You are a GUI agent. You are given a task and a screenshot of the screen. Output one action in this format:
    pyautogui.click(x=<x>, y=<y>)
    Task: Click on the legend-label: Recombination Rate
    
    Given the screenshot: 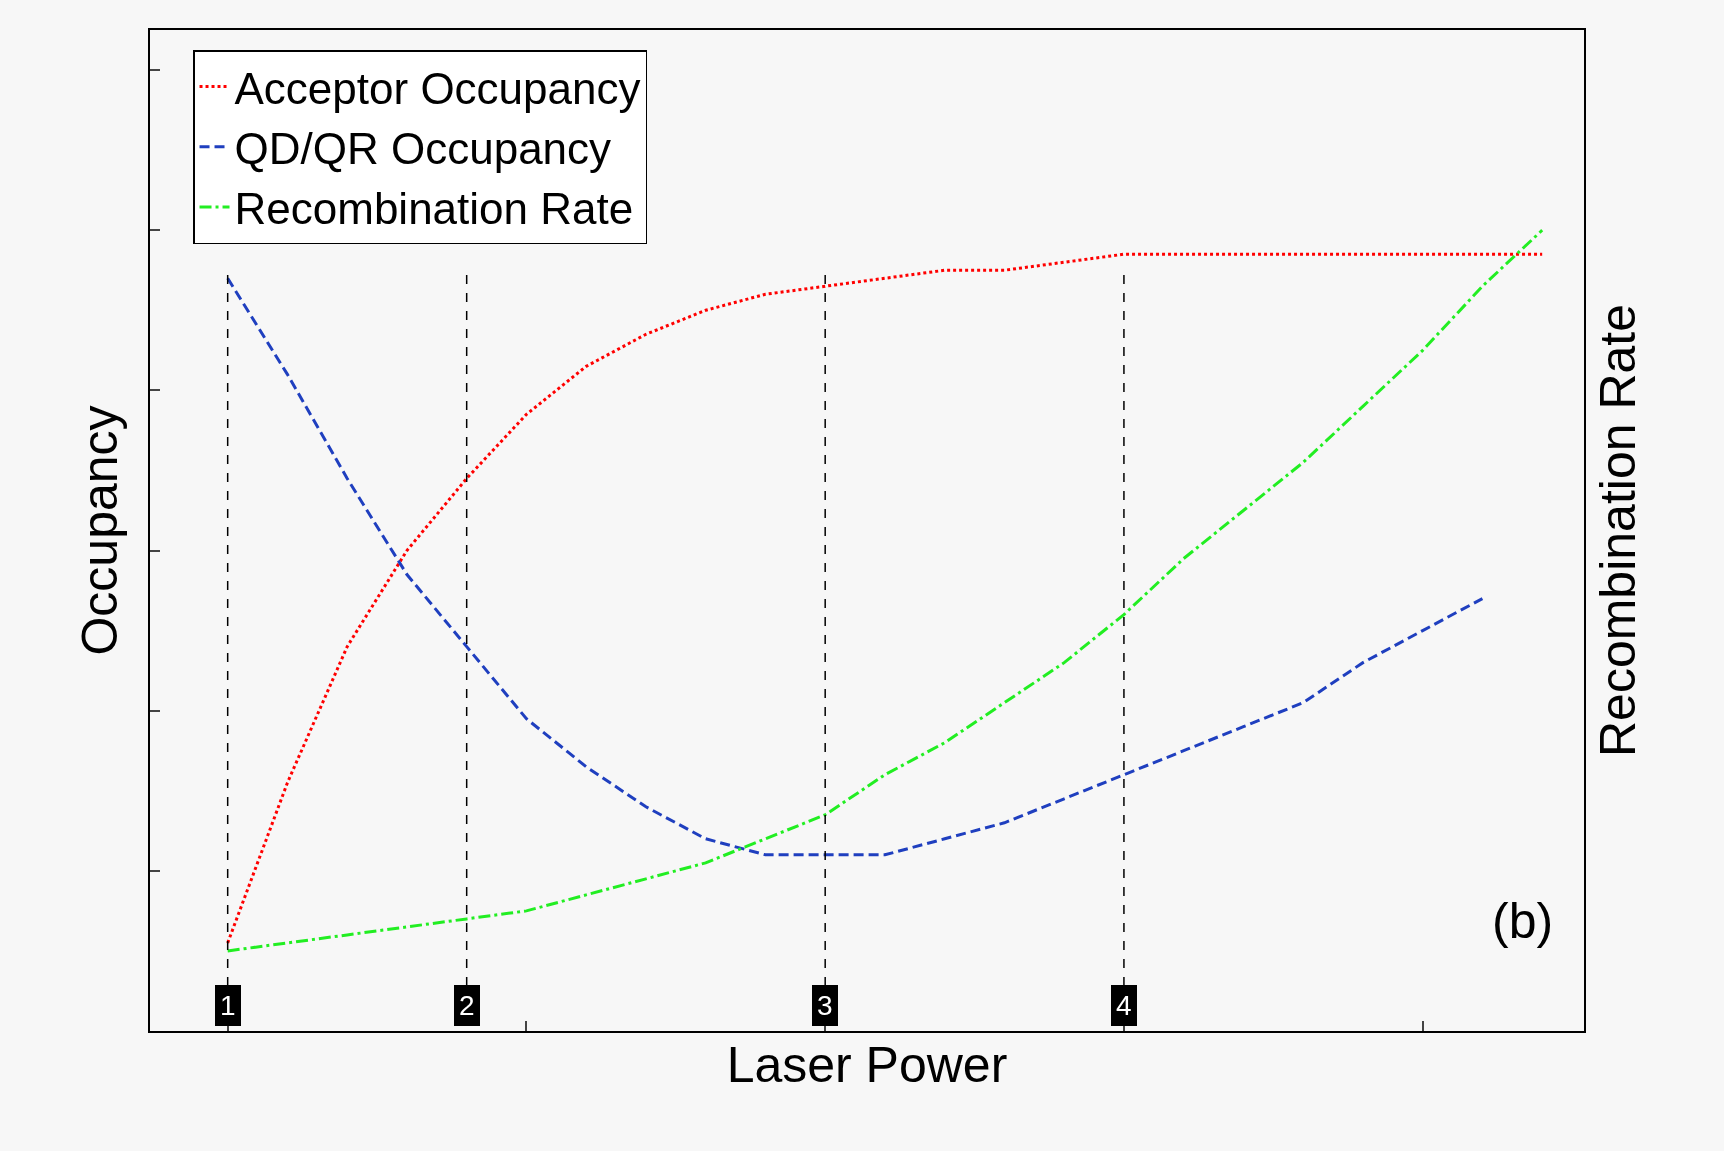 What is the action you would take?
    pyautogui.click(x=434, y=209)
    